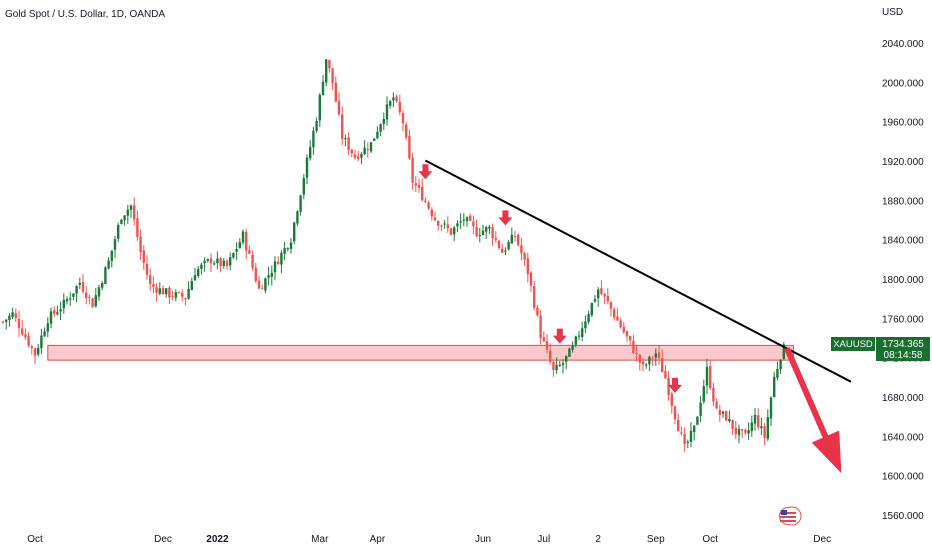 The width and height of the screenshot is (932, 555). What do you see at coordinates (420, 352) in the screenshot?
I see `support-zone` at bounding box center [420, 352].